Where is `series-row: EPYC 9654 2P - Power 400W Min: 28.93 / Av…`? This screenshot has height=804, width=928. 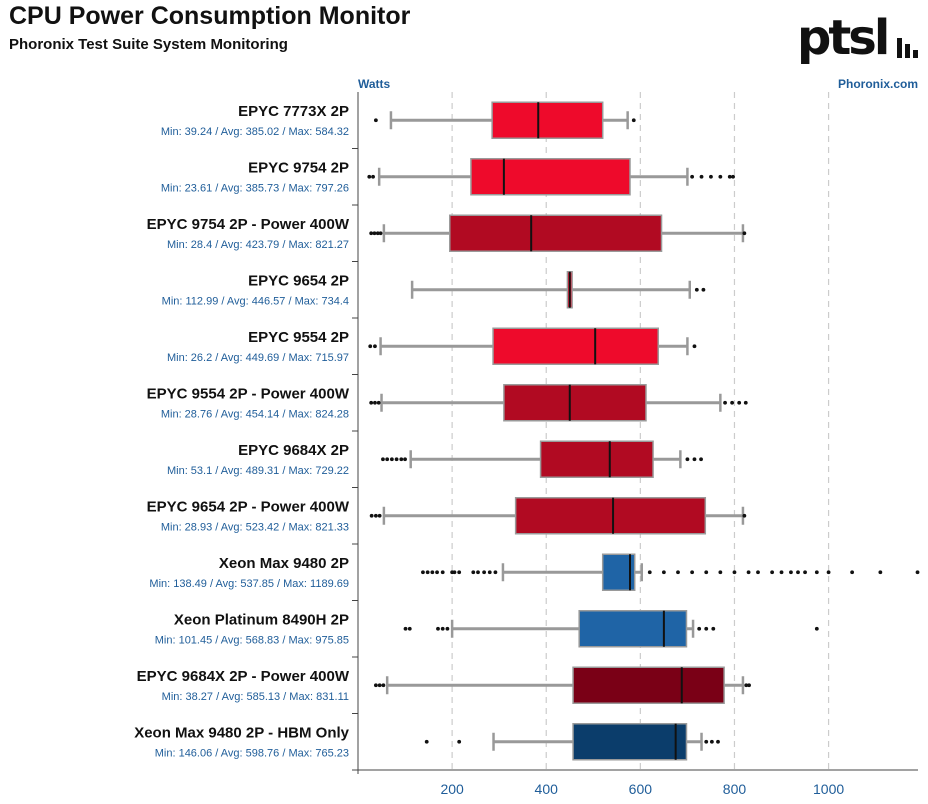 series-row: EPYC 9654 2P - Power 400W Min: 28.93 / Av… is located at coordinates (447, 521).